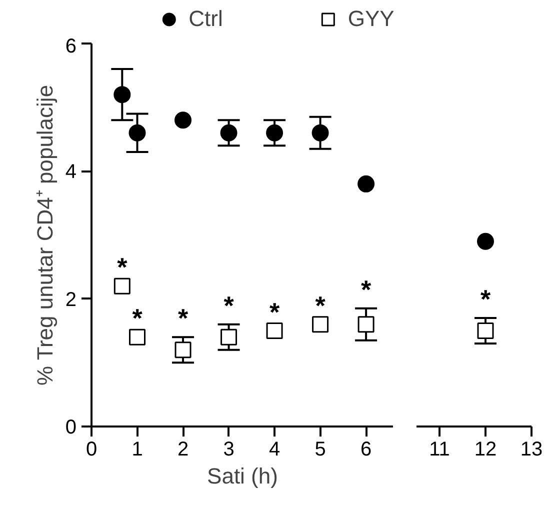 The image size is (548, 525). What do you see at coordinates (274, 449) in the screenshot?
I see `x-tick-label: 4` at bounding box center [274, 449].